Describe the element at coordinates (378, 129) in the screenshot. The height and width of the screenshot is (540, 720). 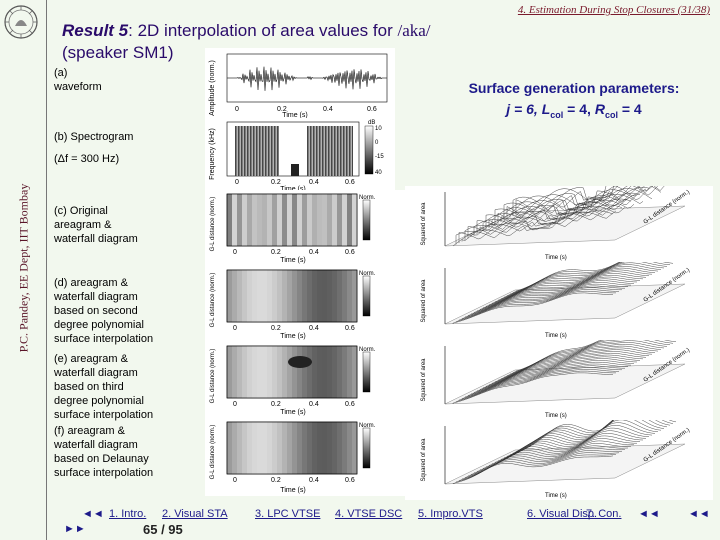
I see `spec-scale: 10` at that location.